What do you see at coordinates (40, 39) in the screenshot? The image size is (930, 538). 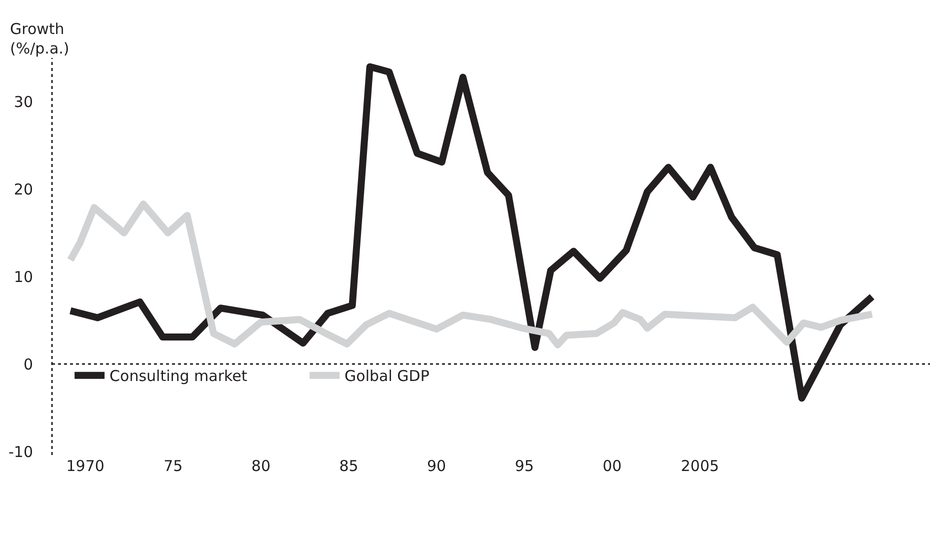 I see `y-axis-title: Growth (%/p.a.)` at bounding box center [40, 39].